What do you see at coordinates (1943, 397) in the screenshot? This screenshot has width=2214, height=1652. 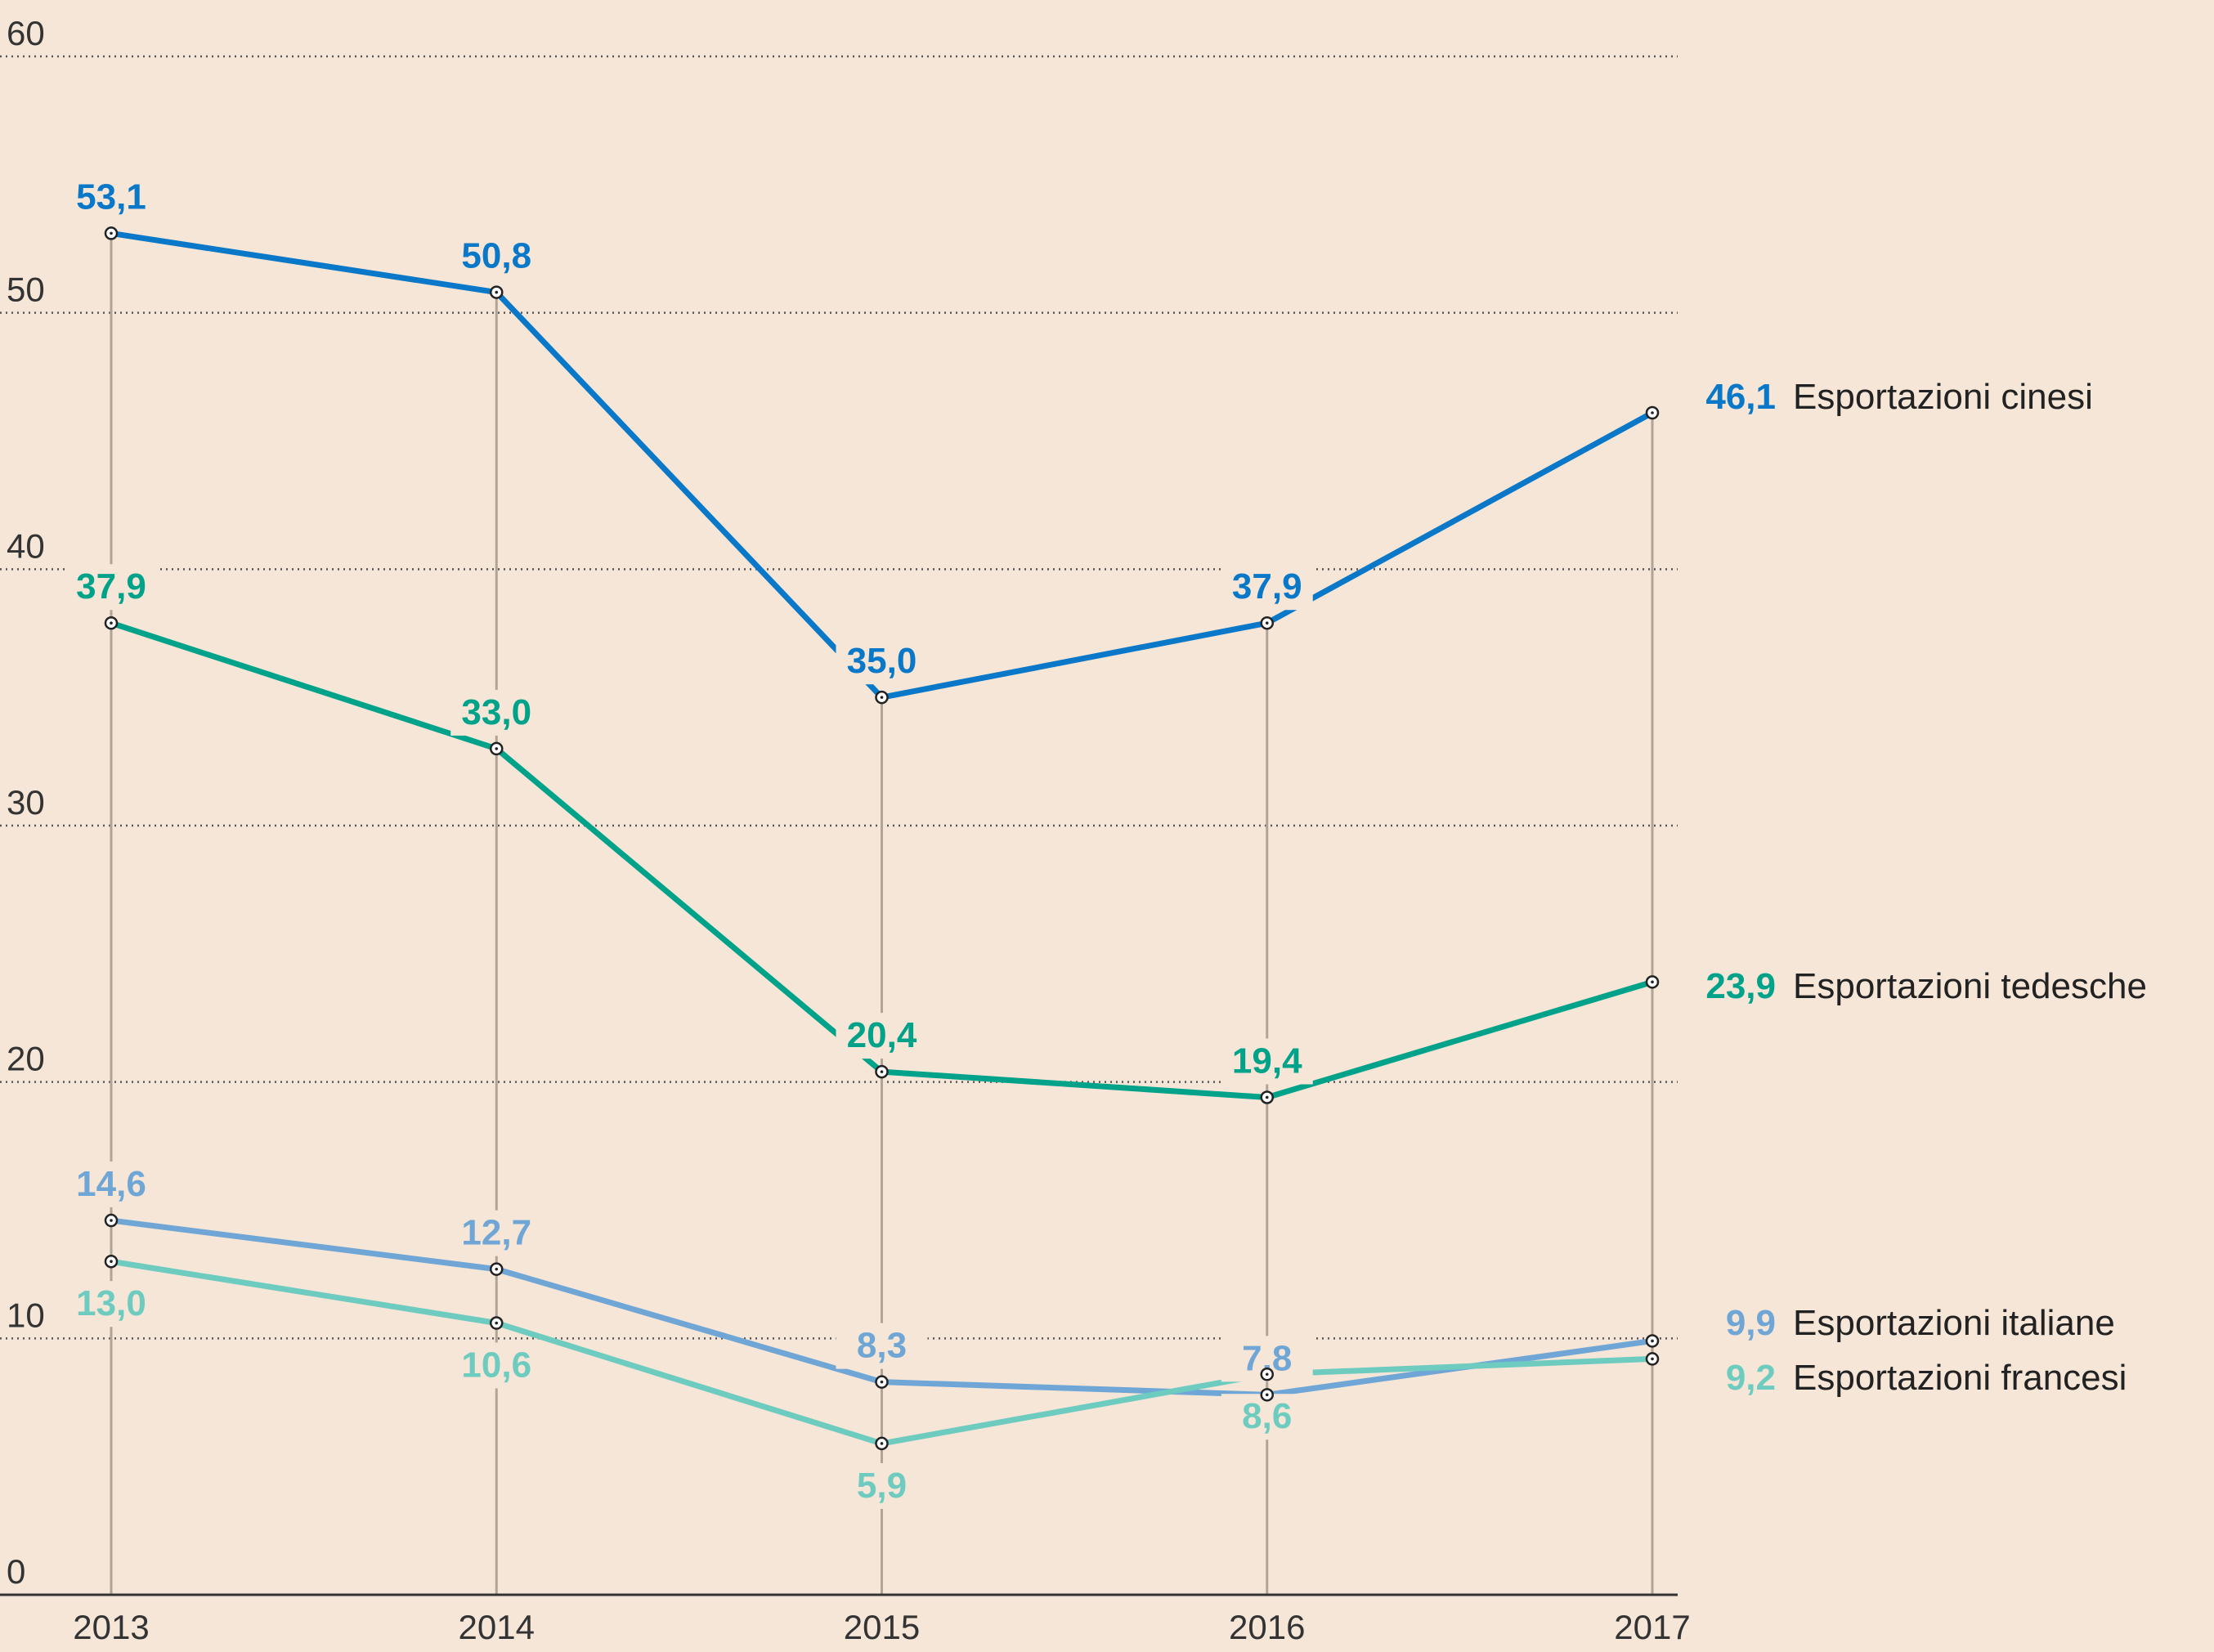 I see `legend-label: Esportazioni cinesi` at bounding box center [1943, 397].